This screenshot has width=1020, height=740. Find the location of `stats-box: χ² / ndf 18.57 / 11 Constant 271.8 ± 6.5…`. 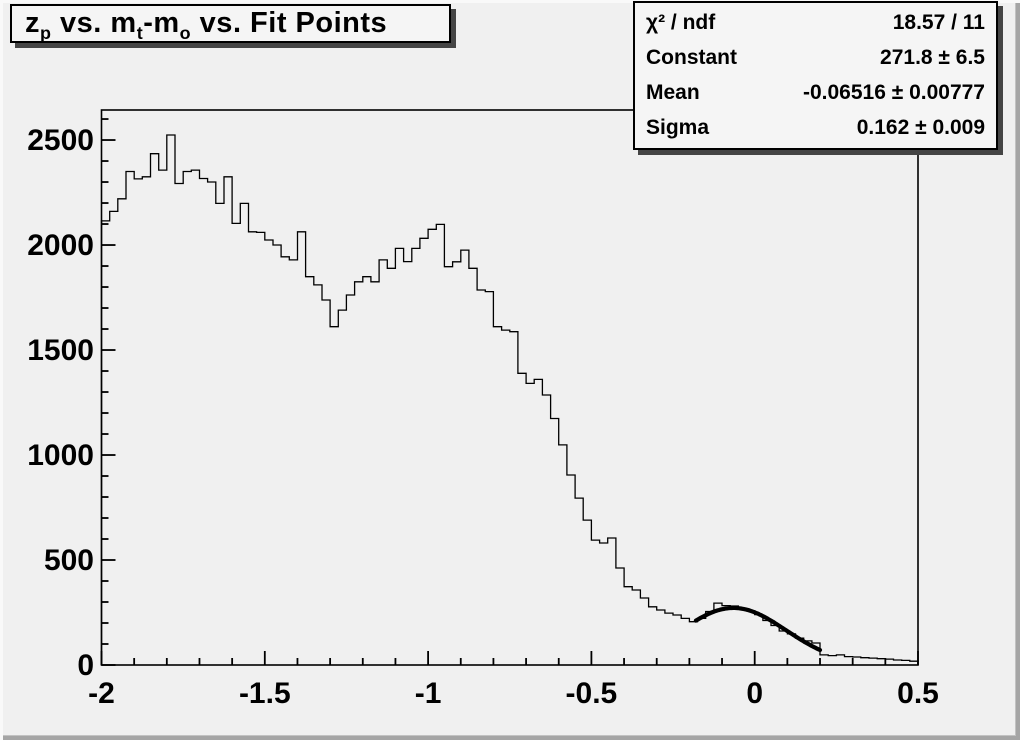

stats-box: χ² / ndf 18.57 / 11 Constant 271.8 ± 6.5… is located at coordinates (815, 75).